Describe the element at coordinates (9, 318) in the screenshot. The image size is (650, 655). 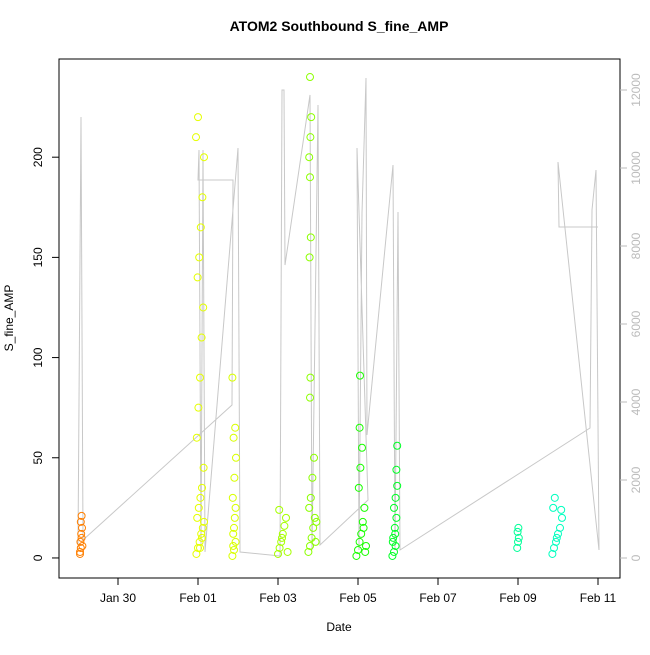
I see `y-axis-label: S_fine_AMP` at that location.